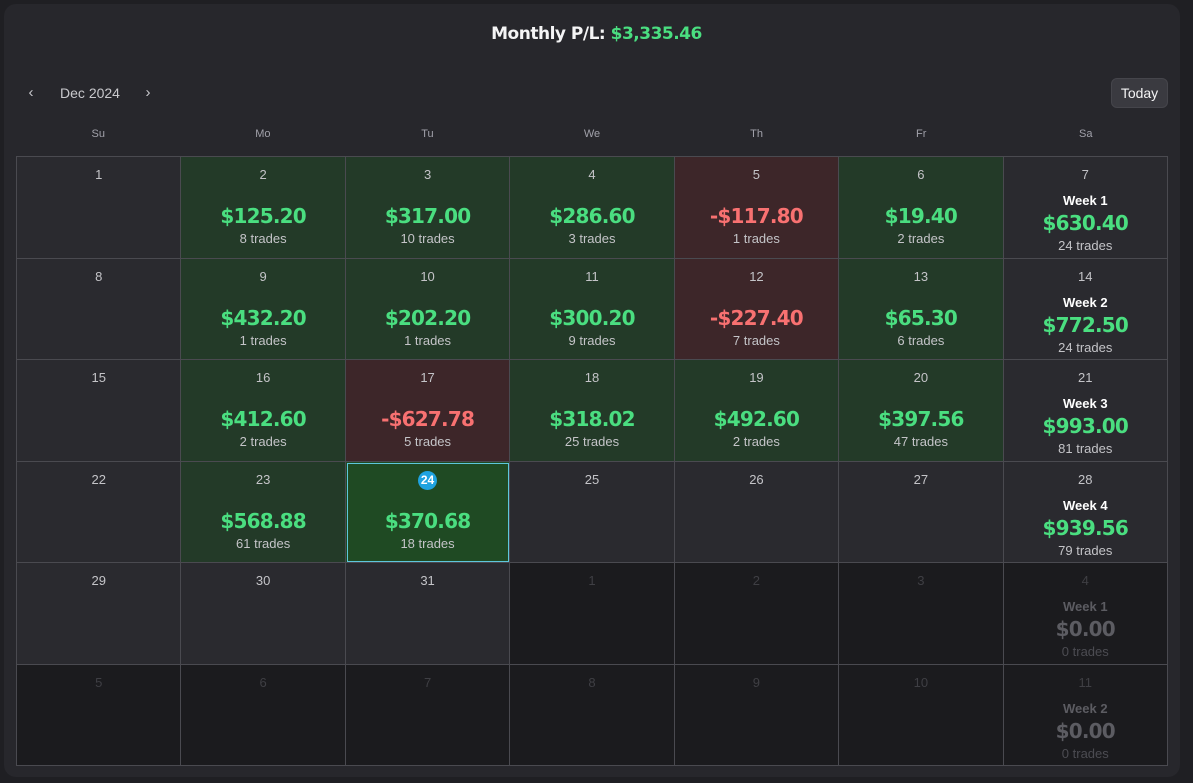  Describe the element at coordinates (921, 411) in the screenshot. I see `day-cell: 20 $397.56 47 trades` at that location.